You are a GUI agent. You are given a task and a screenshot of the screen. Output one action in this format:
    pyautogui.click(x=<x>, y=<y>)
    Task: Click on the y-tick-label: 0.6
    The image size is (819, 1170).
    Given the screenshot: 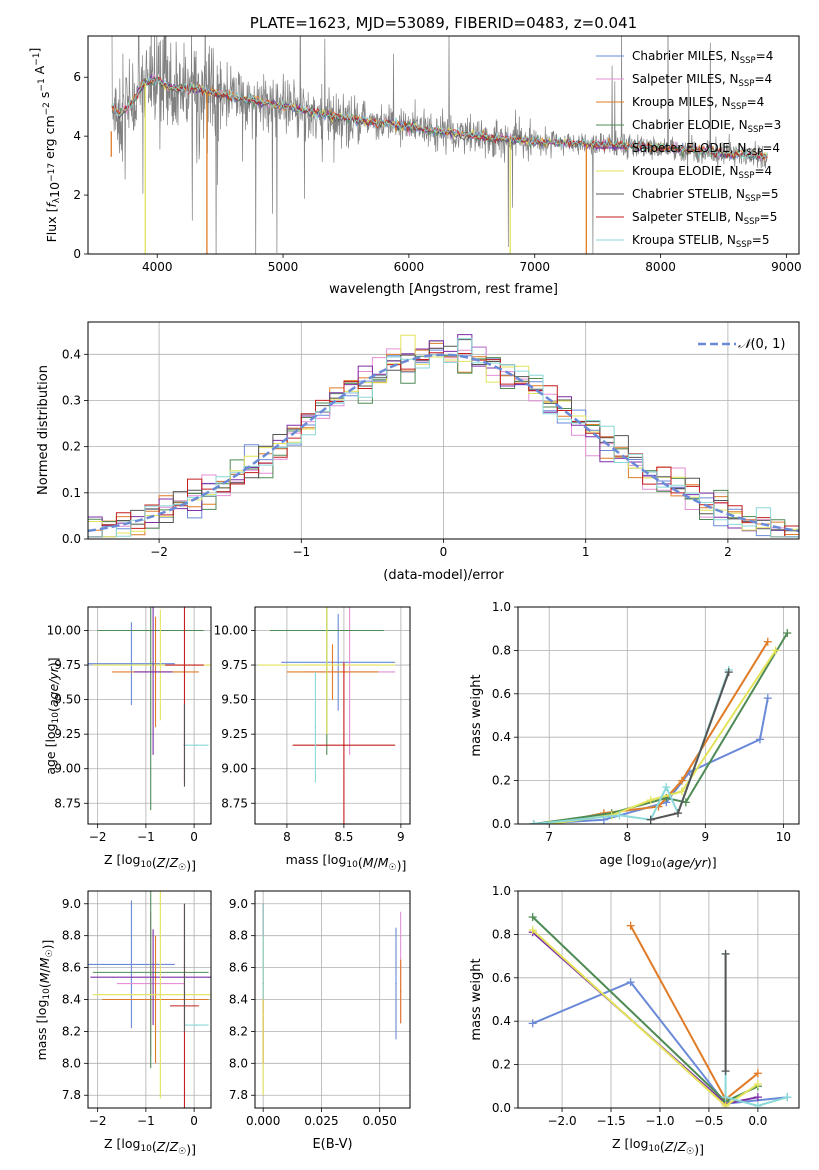 What is the action you would take?
    pyautogui.click(x=501, y=978)
    